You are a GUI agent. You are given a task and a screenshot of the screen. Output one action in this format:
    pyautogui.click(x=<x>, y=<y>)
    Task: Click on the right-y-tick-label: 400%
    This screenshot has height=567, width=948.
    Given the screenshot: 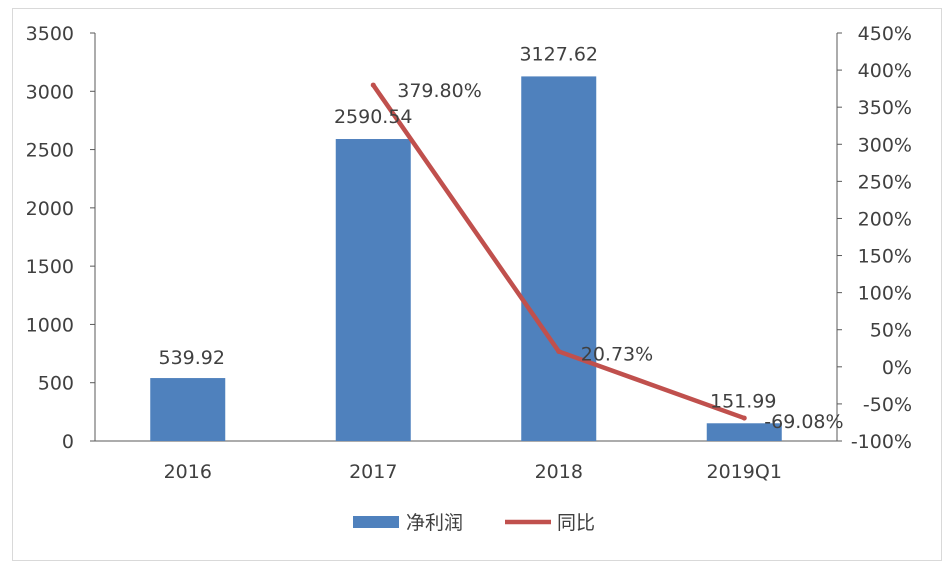 What is the action you would take?
    pyautogui.click(x=885, y=71)
    